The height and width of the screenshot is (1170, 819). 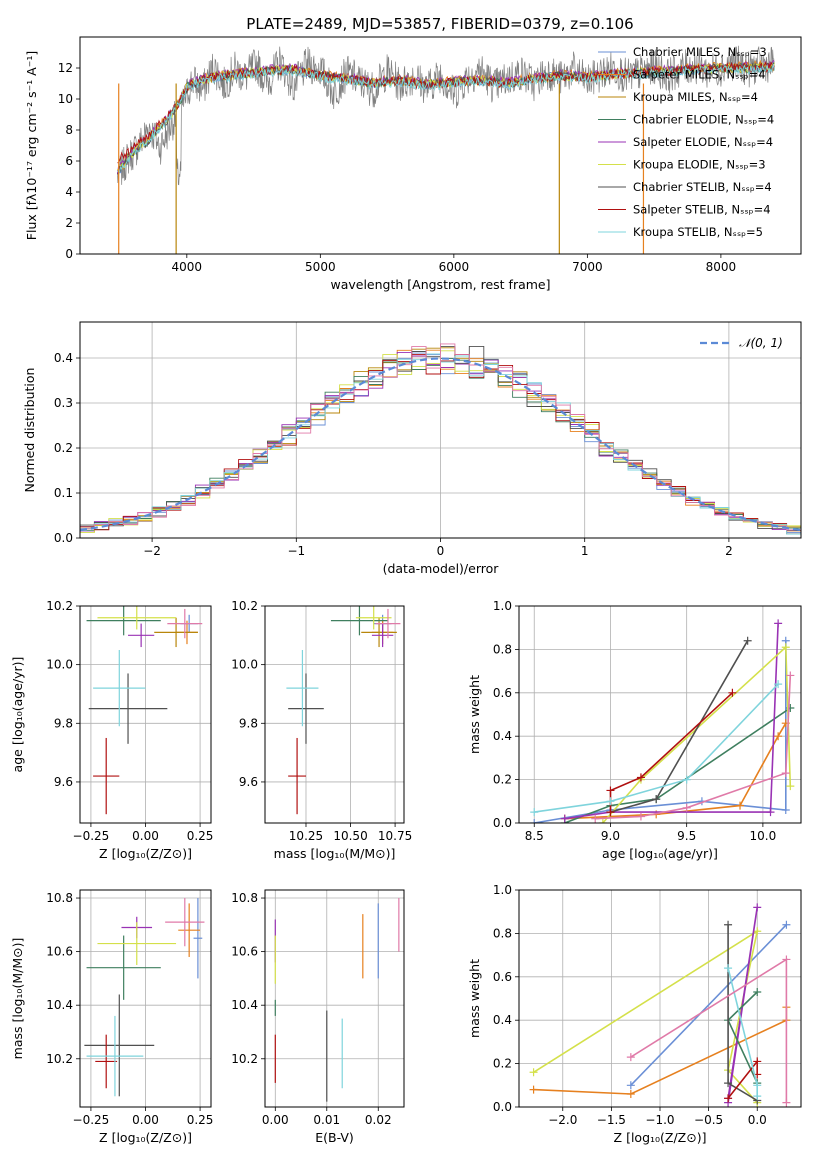 I want to click on x-tick-label: 1, so click(x=585, y=551).